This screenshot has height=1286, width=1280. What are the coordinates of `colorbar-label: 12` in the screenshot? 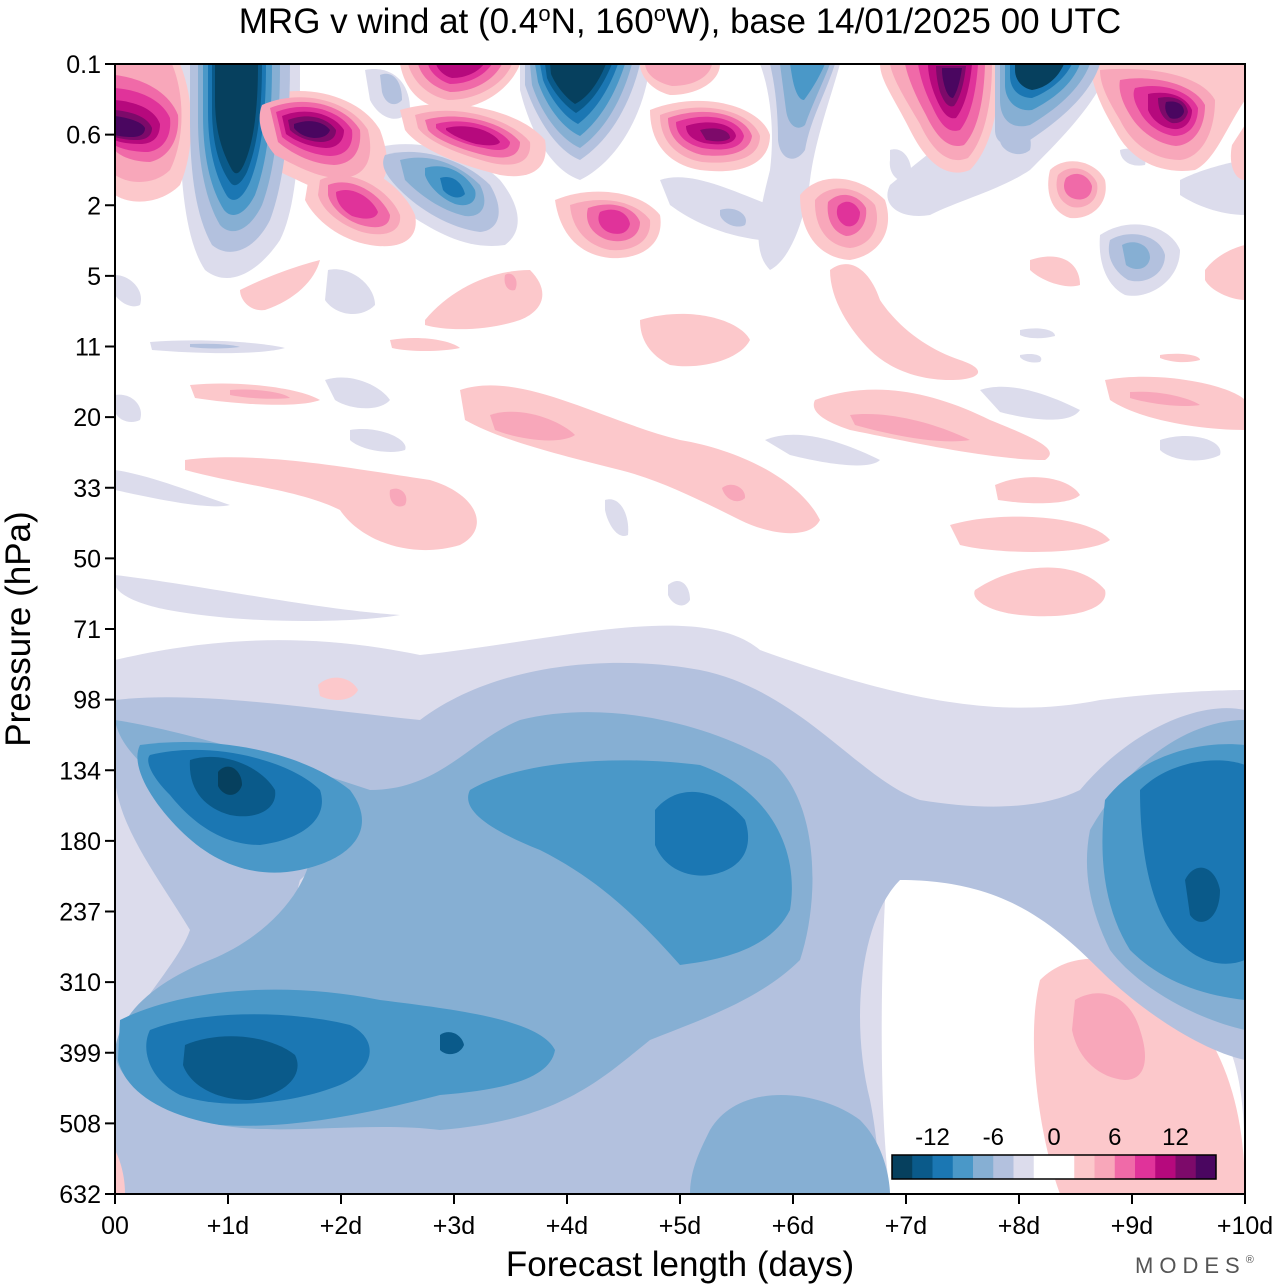 It's located at (1175, 1137).